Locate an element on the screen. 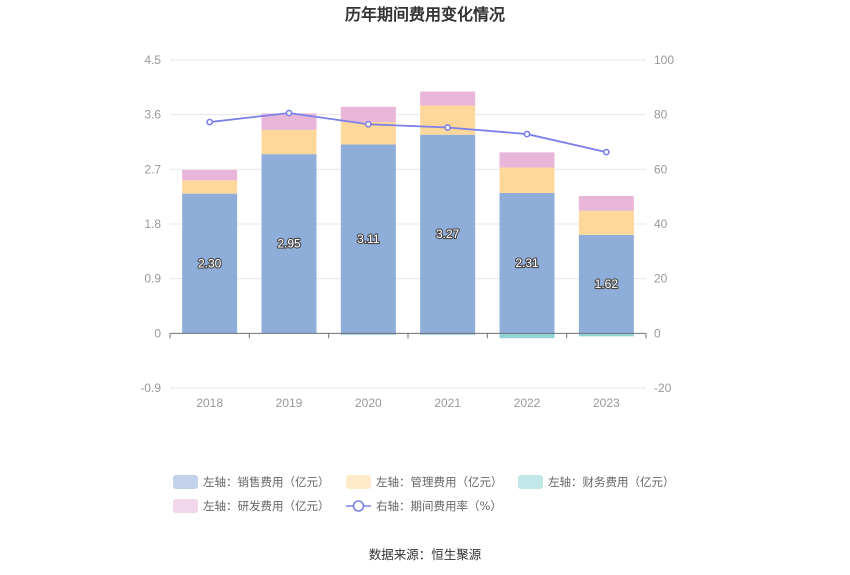 The width and height of the screenshot is (850, 575). chart-title: 历年期间费用变化情况 is located at coordinates (425, 14).